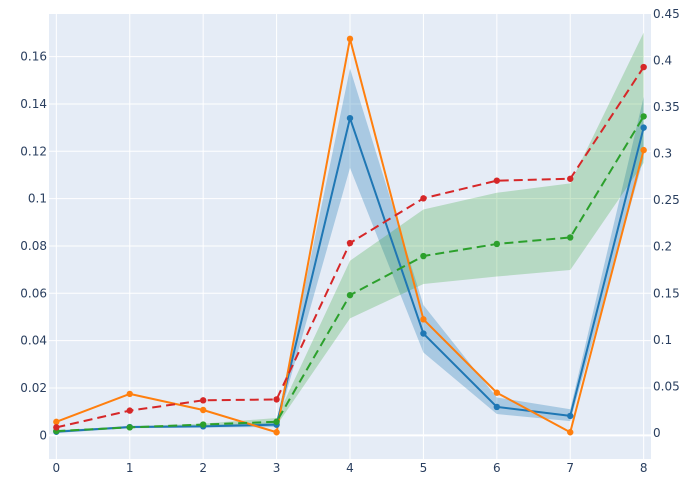  What do you see at coordinates (666, 386) in the screenshot?
I see `y-right-tick-label: 0.05` at bounding box center [666, 386].